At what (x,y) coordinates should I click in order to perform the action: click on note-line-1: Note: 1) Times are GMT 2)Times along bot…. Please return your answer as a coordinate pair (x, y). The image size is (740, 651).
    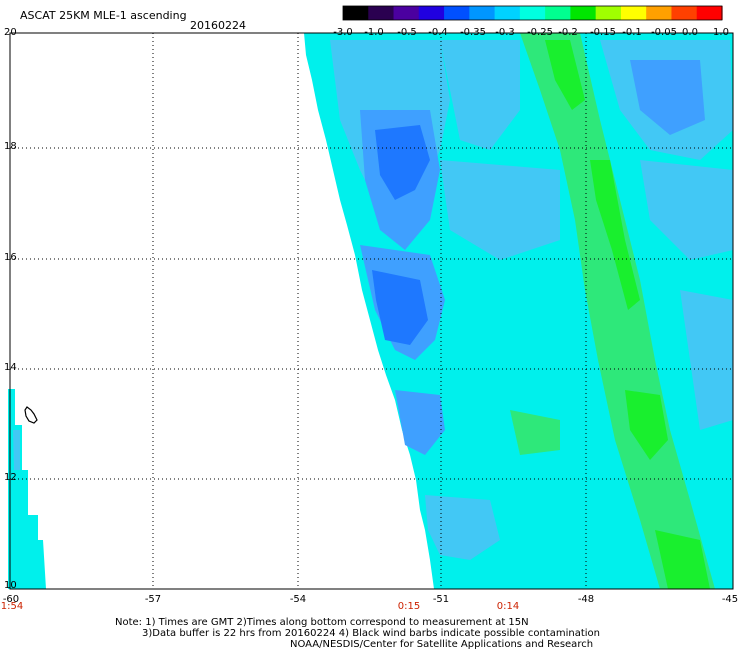
    Looking at the image, I should click on (322, 622).